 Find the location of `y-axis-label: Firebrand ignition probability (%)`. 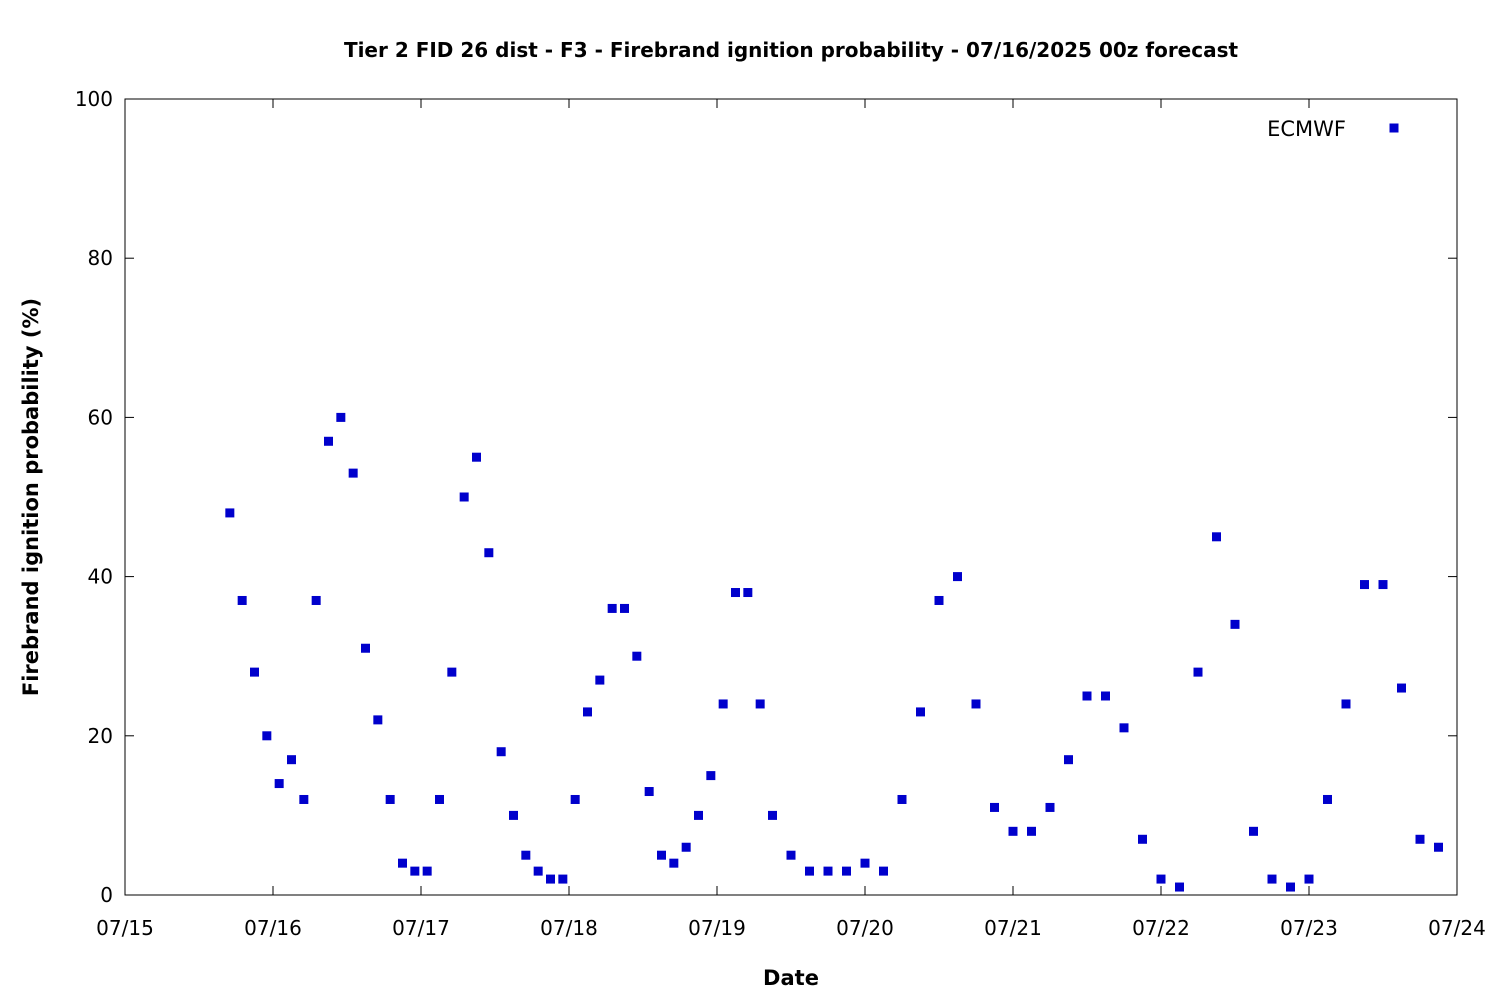

y-axis-label: Firebrand ignition probability (%) is located at coordinates (31, 497).